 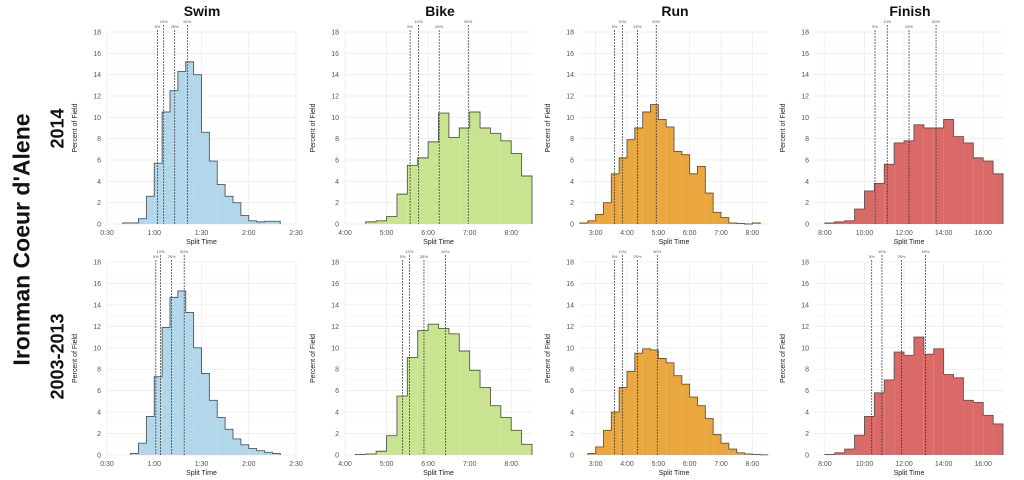 What do you see at coordinates (99, 370) in the screenshot?
I see `y-tick-label: 8` at bounding box center [99, 370].